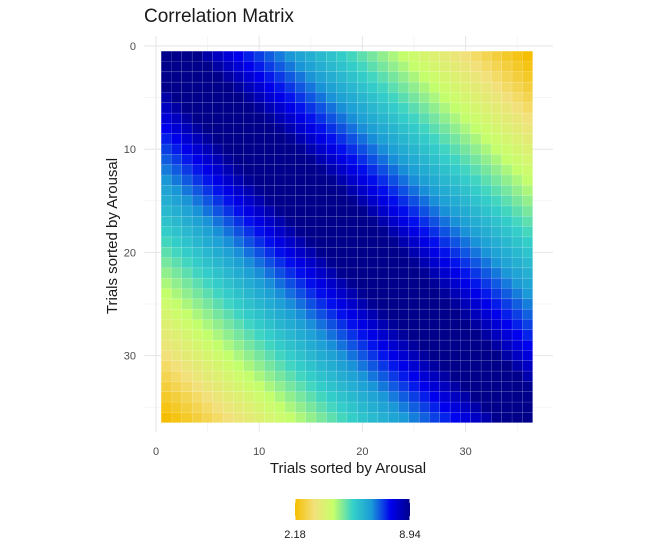 This screenshot has height=555, width=657. Describe the element at coordinates (294, 535) in the screenshot. I see `legend-min-label: 2.18` at that location.